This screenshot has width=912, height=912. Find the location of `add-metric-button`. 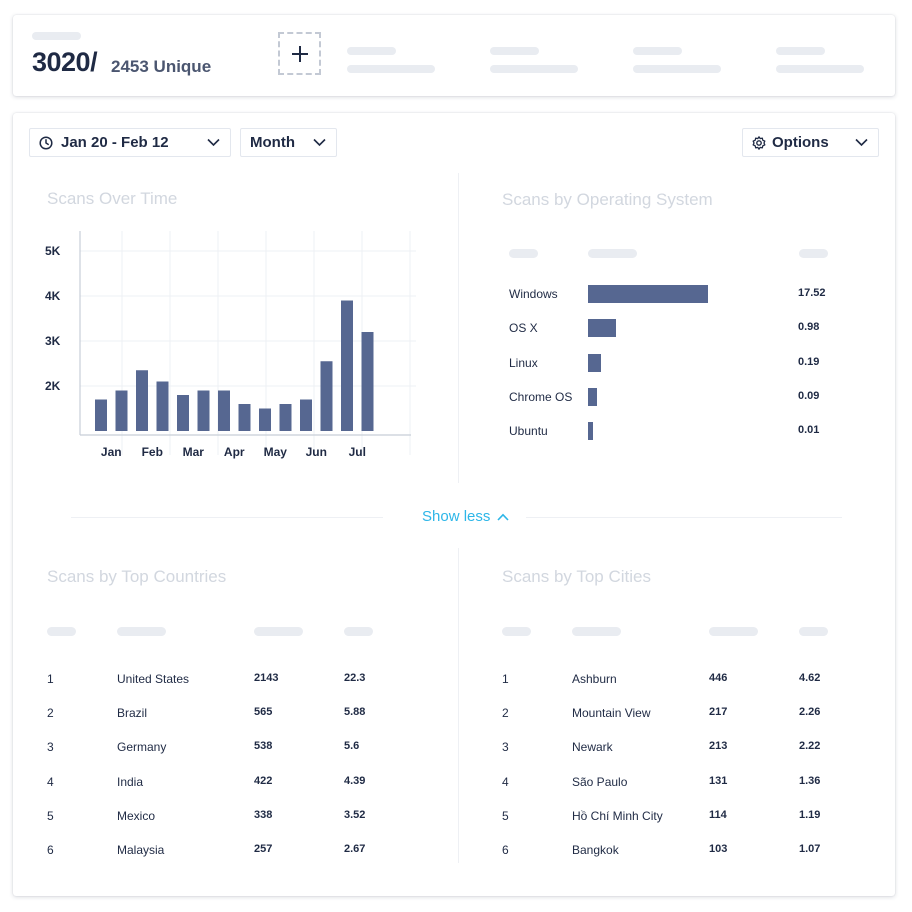

add-metric-button is located at coordinates (299, 53).